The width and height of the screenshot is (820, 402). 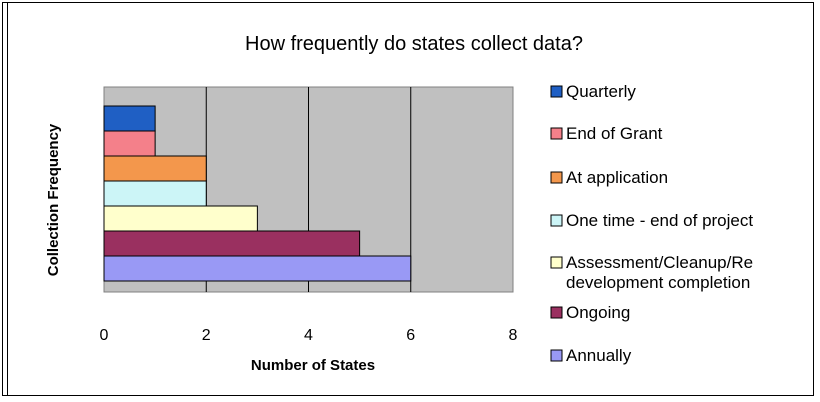 What do you see at coordinates (206, 335) in the screenshot?
I see `x-tick-label: 2` at bounding box center [206, 335].